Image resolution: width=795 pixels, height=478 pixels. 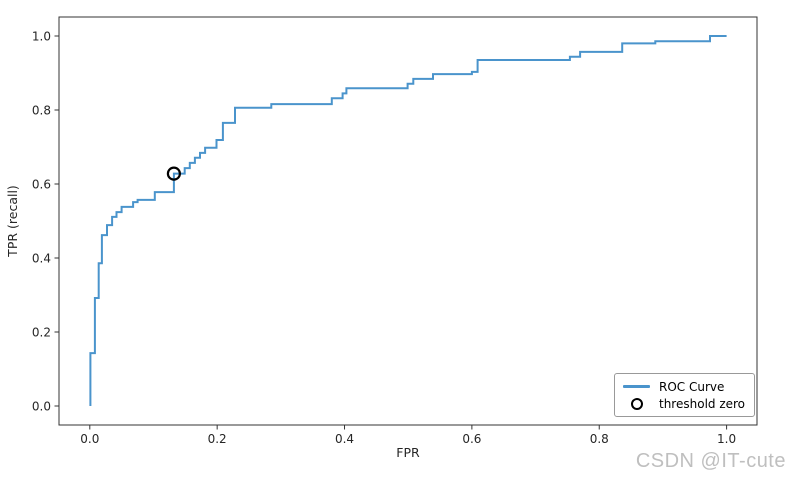 What do you see at coordinates (636, 404) in the screenshot?
I see `open-circle-icon` at bounding box center [636, 404].